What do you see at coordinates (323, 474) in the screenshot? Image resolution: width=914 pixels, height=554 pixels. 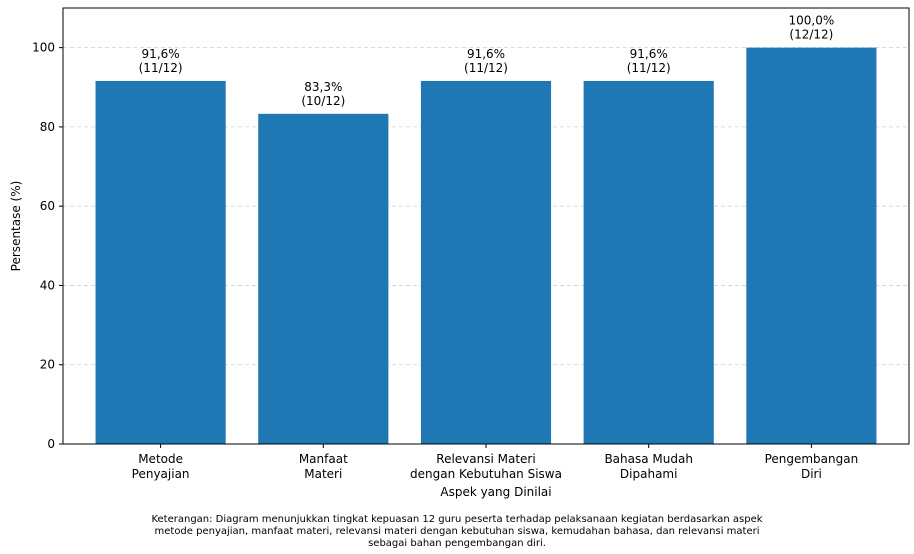 I see `x-tick-label: Materi` at bounding box center [323, 474].